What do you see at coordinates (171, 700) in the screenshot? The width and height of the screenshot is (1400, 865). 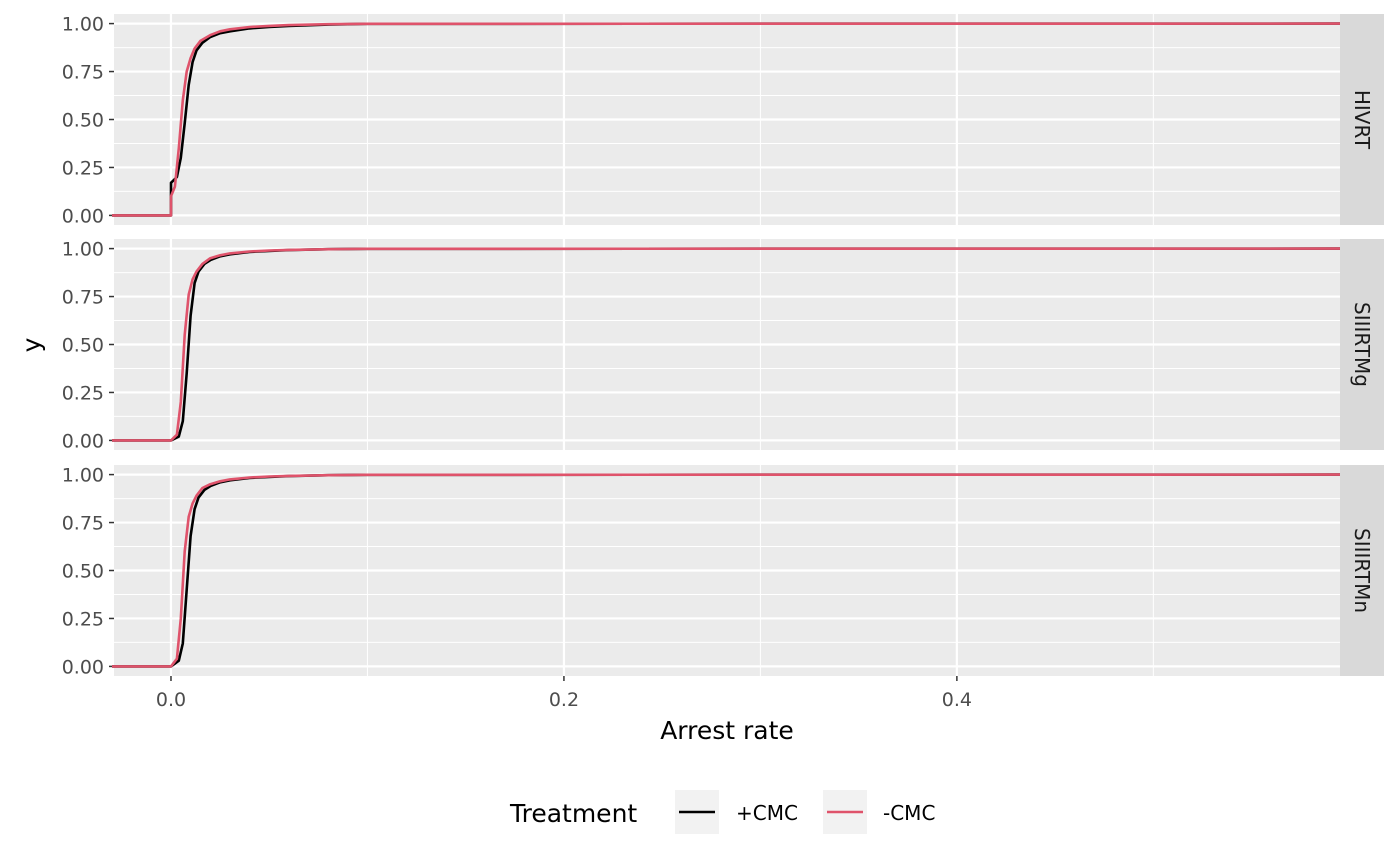 I see `x-tick-label: 0.0` at bounding box center [171, 700].